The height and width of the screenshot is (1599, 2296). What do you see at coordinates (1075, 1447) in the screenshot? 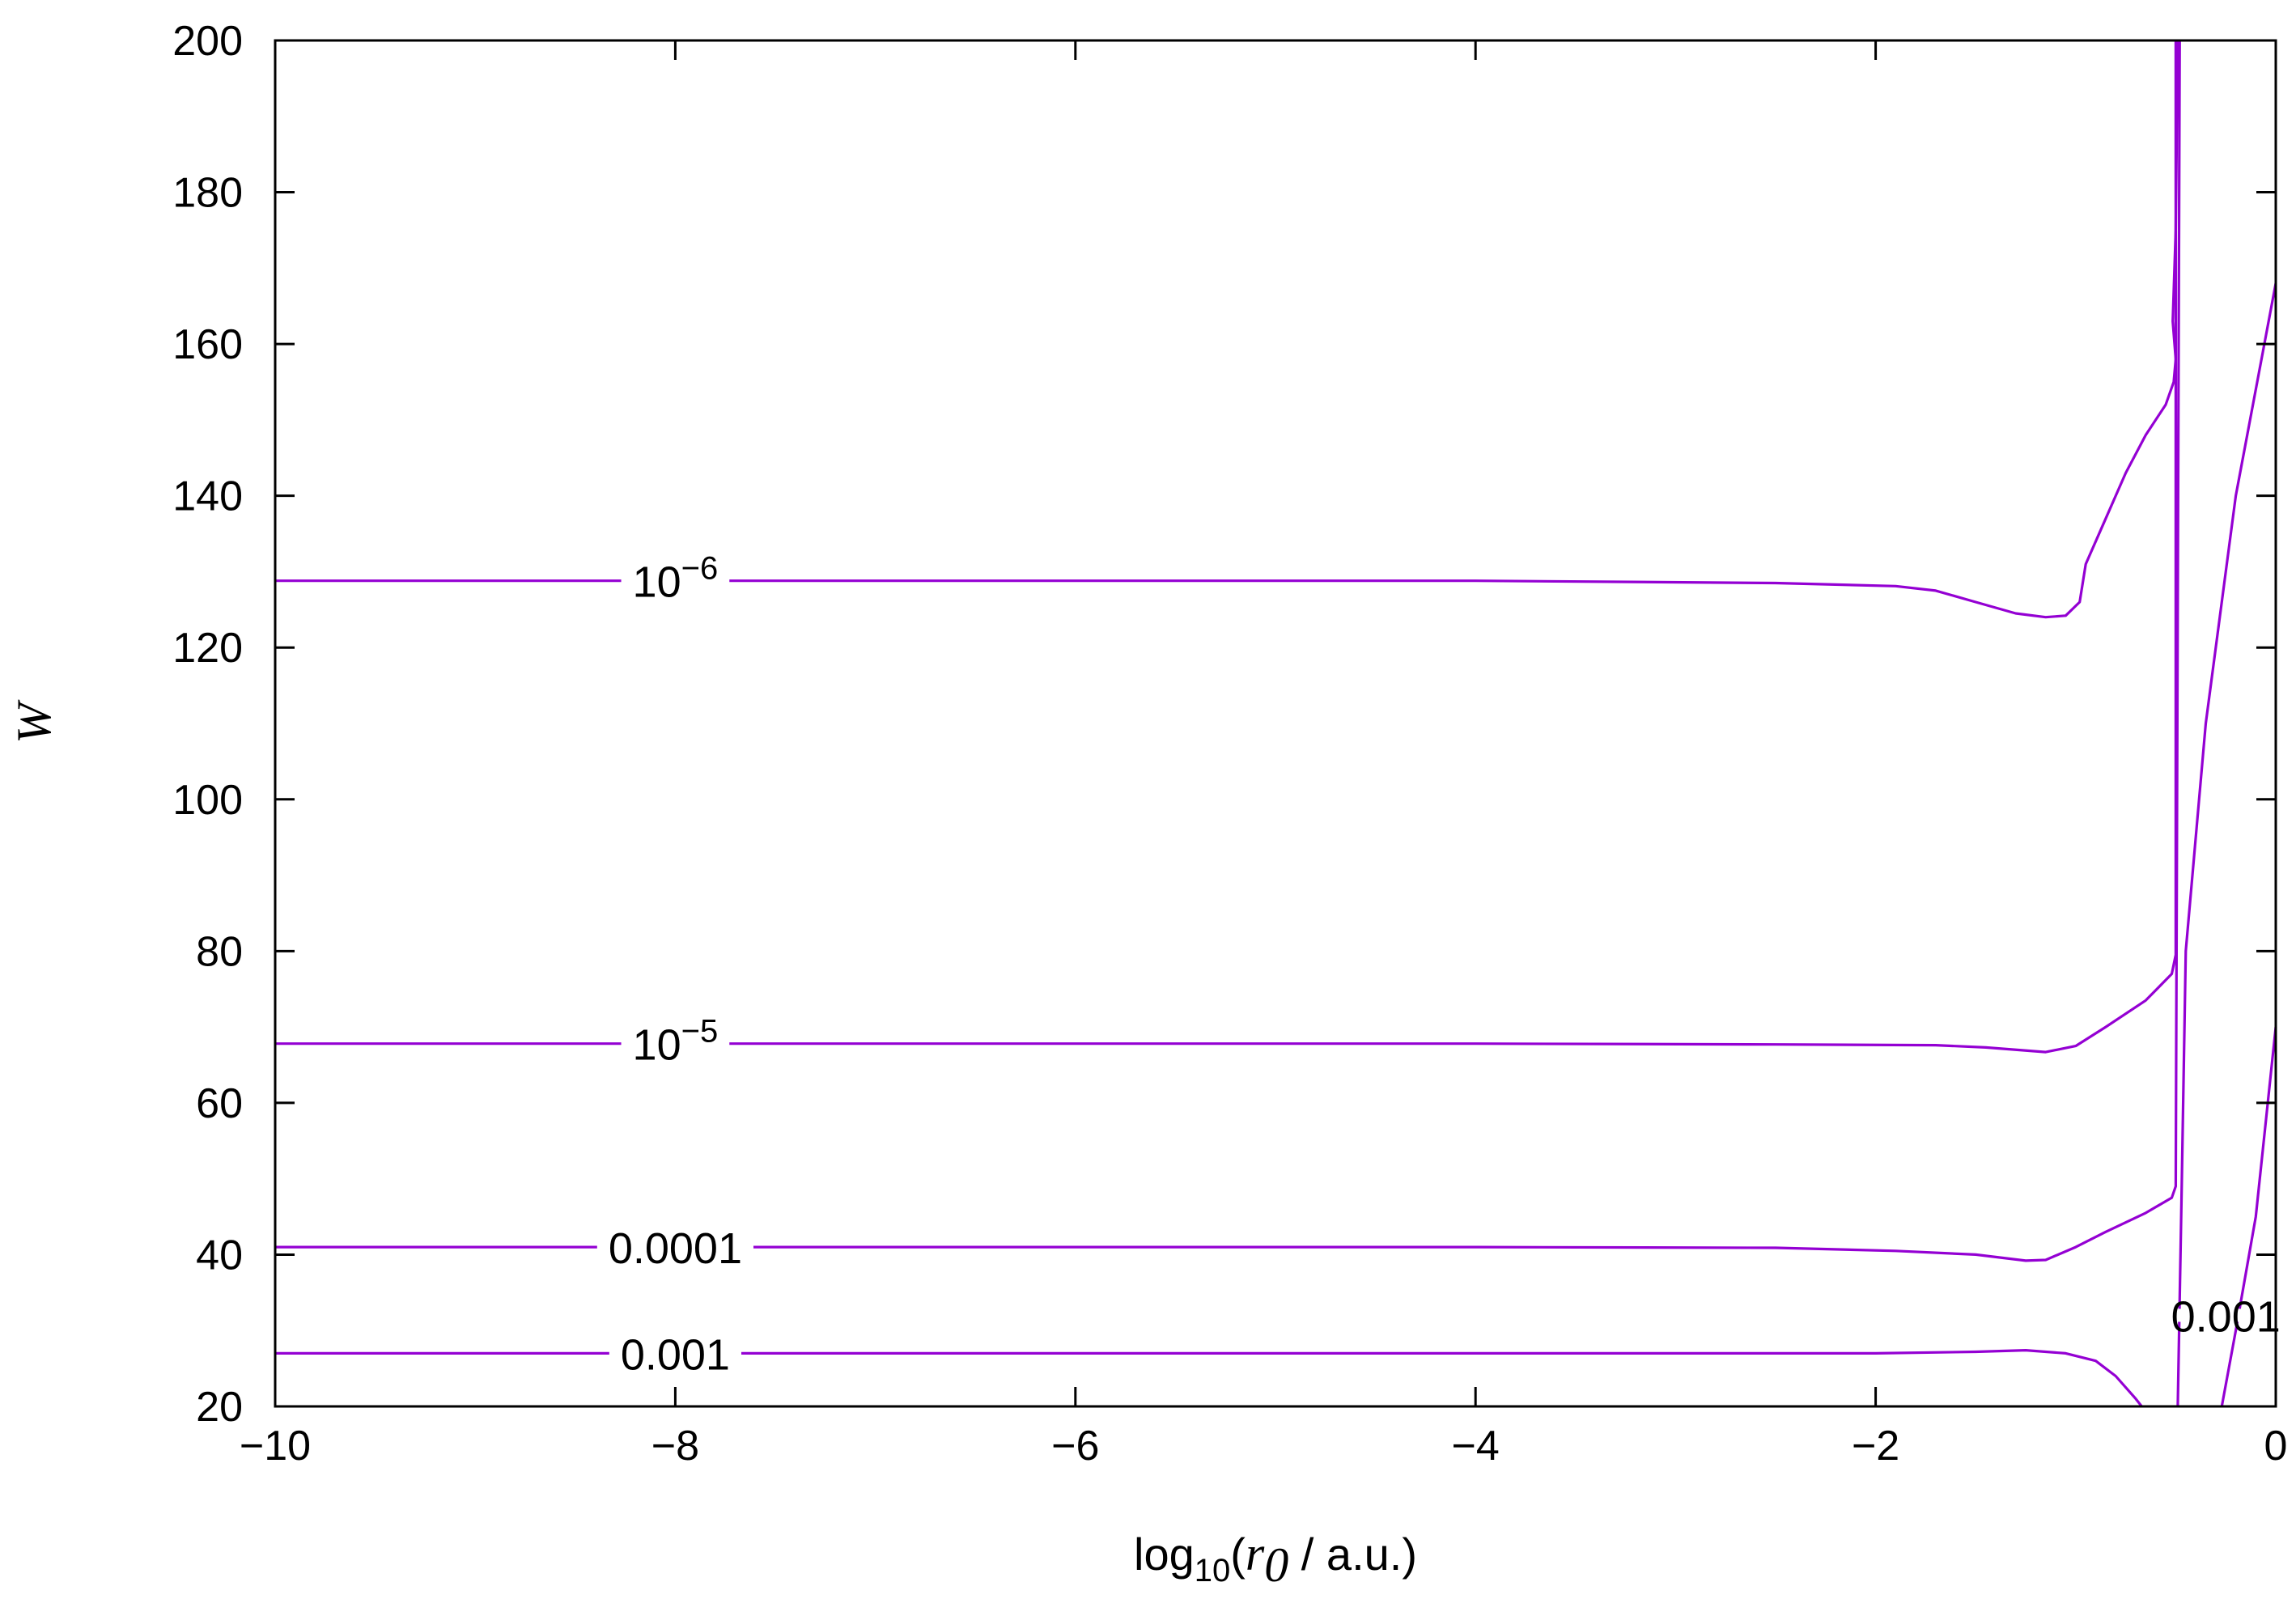
I see `x-tick-label: −6` at bounding box center [1075, 1447].